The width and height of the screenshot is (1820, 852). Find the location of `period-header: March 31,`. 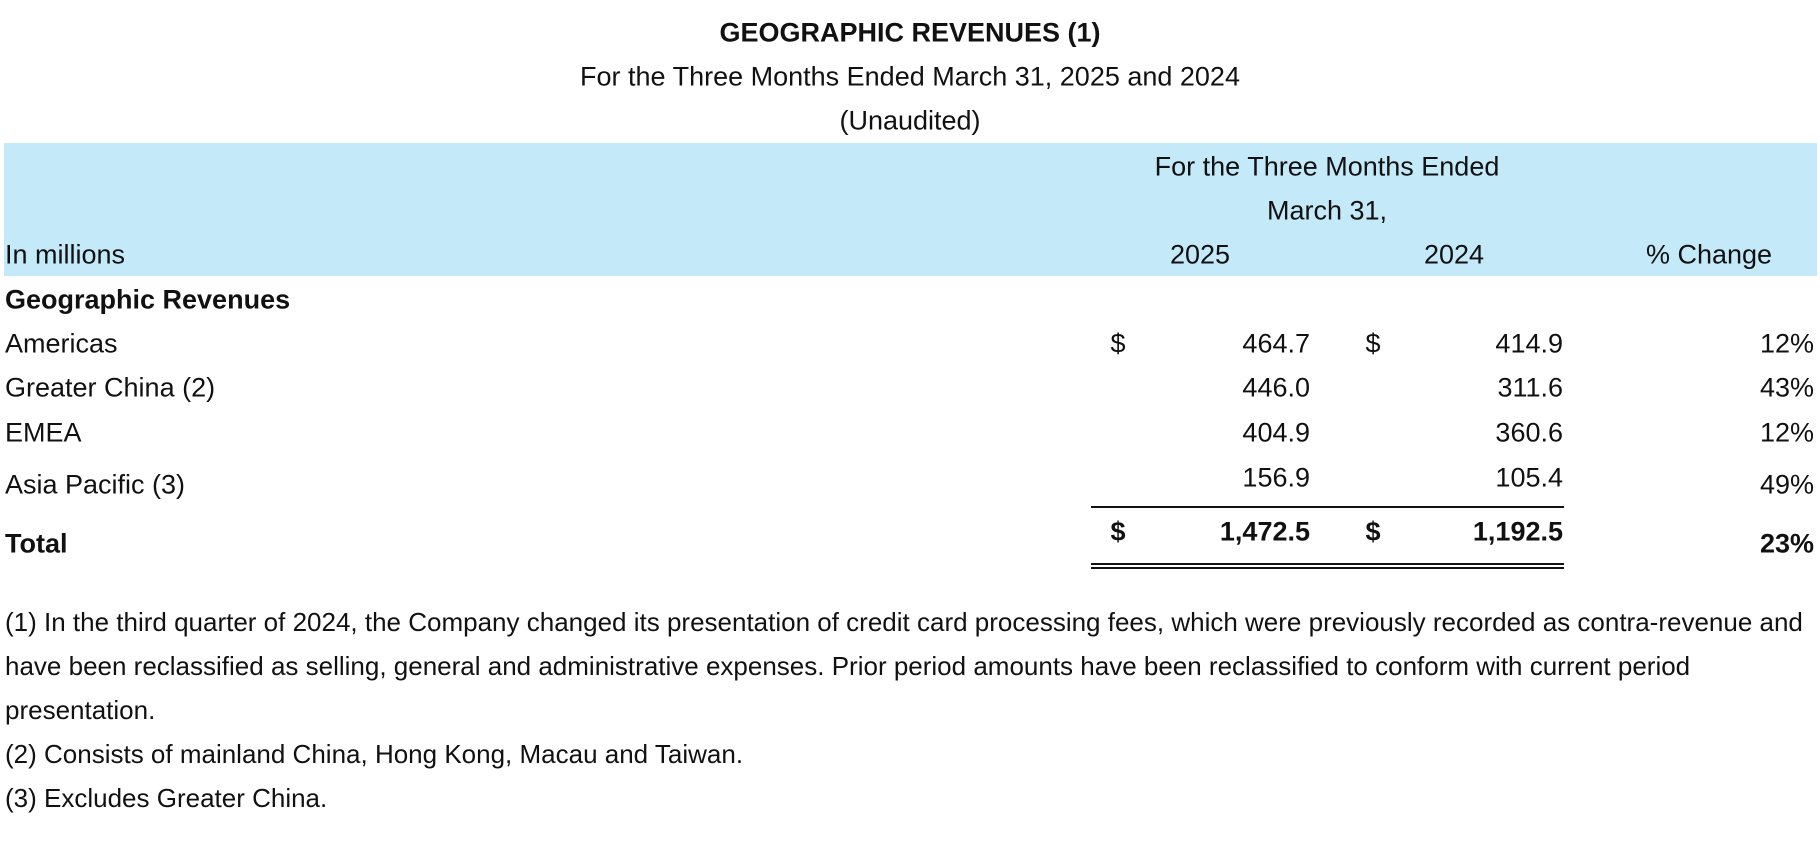

period-header: March 31, is located at coordinates (1327, 210).